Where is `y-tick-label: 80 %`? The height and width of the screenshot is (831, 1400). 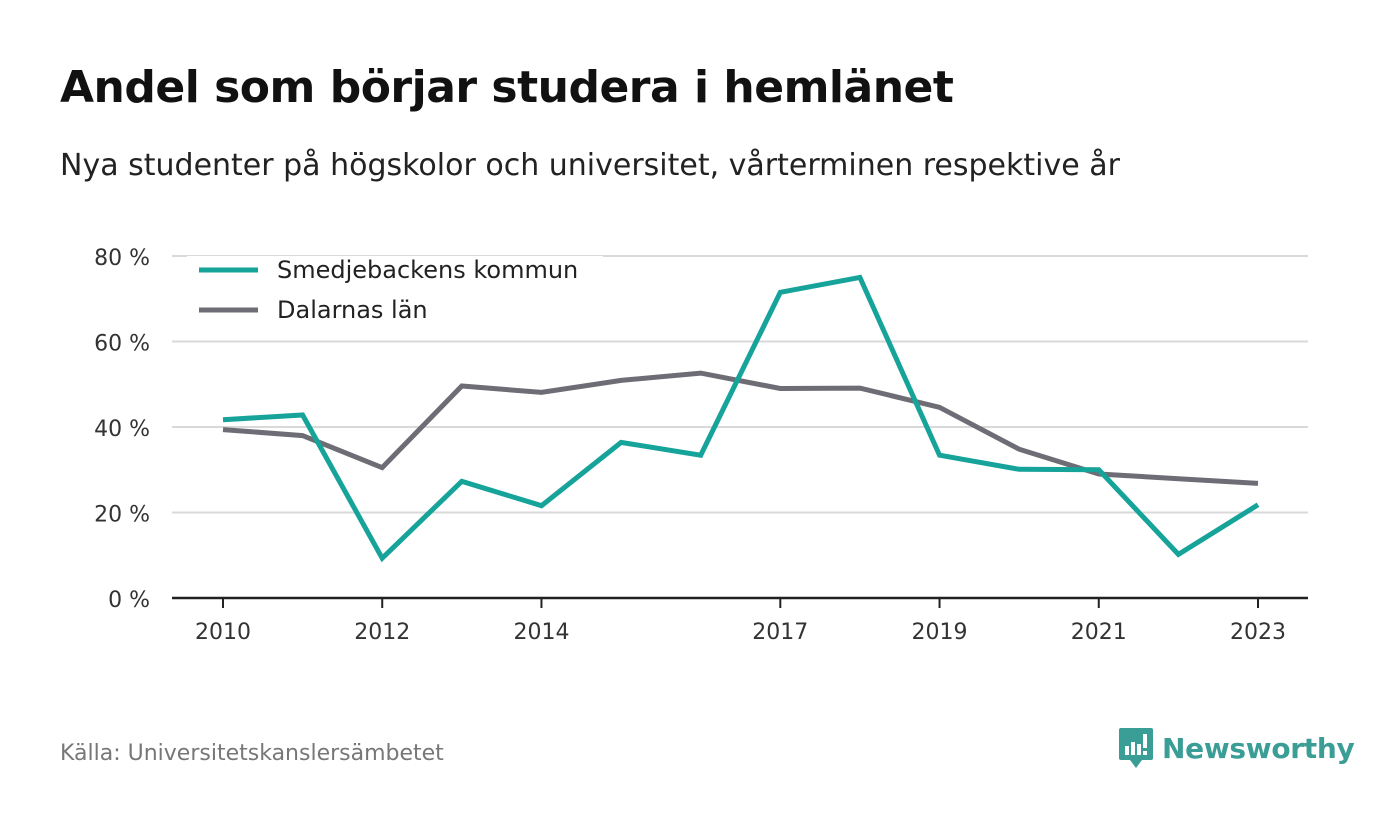 y-tick-label: 80 % is located at coordinates (122, 258).